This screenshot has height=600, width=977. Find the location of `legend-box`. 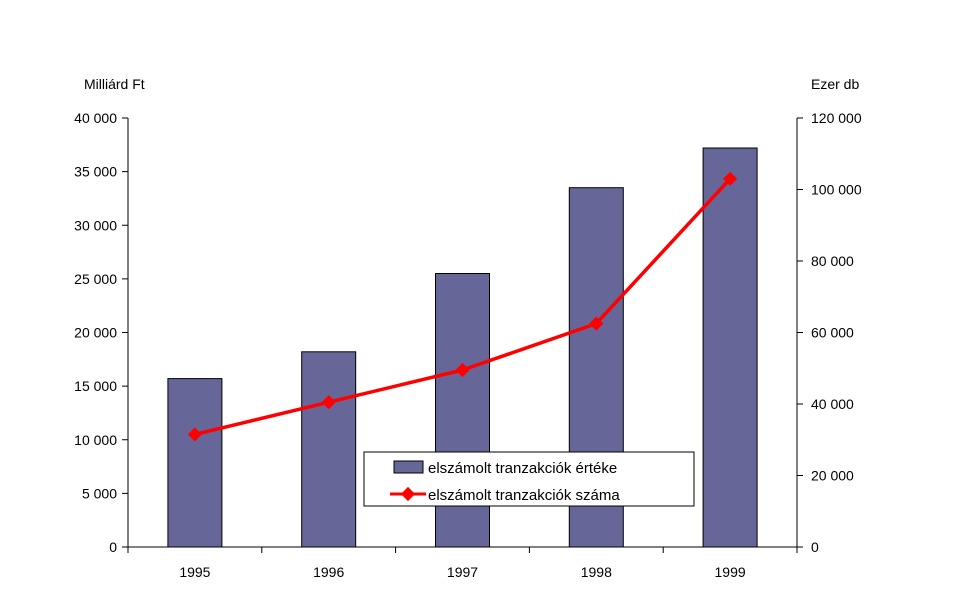

legend-box is located at coordinates (529, 479).